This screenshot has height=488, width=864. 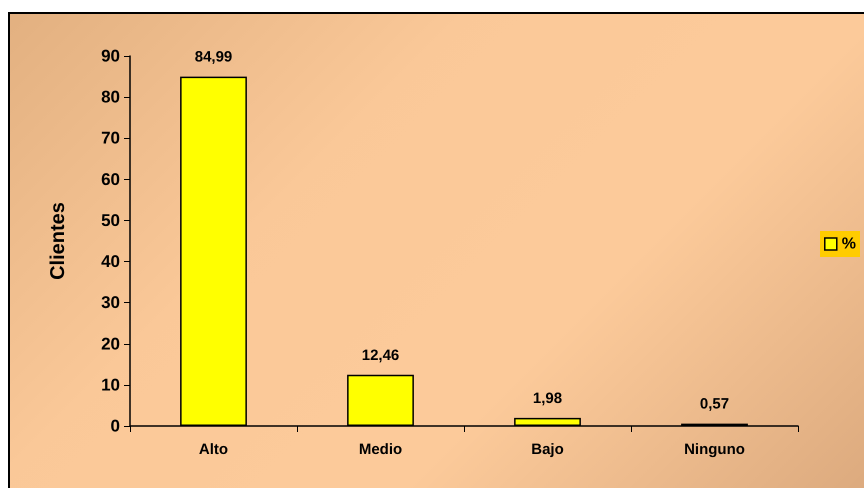 What do you see at coordinates (110, 262) in the screenshot?
I see `y-tick-label: 40` at bounding box center [110, 262].